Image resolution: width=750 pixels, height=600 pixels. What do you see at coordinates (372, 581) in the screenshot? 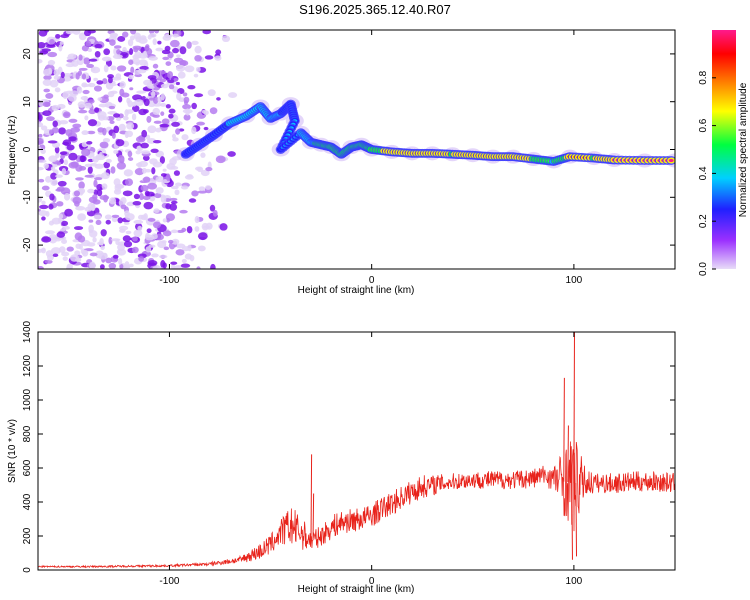
I see `snr-xtick-label: 0` at bounding box center [372, 581].